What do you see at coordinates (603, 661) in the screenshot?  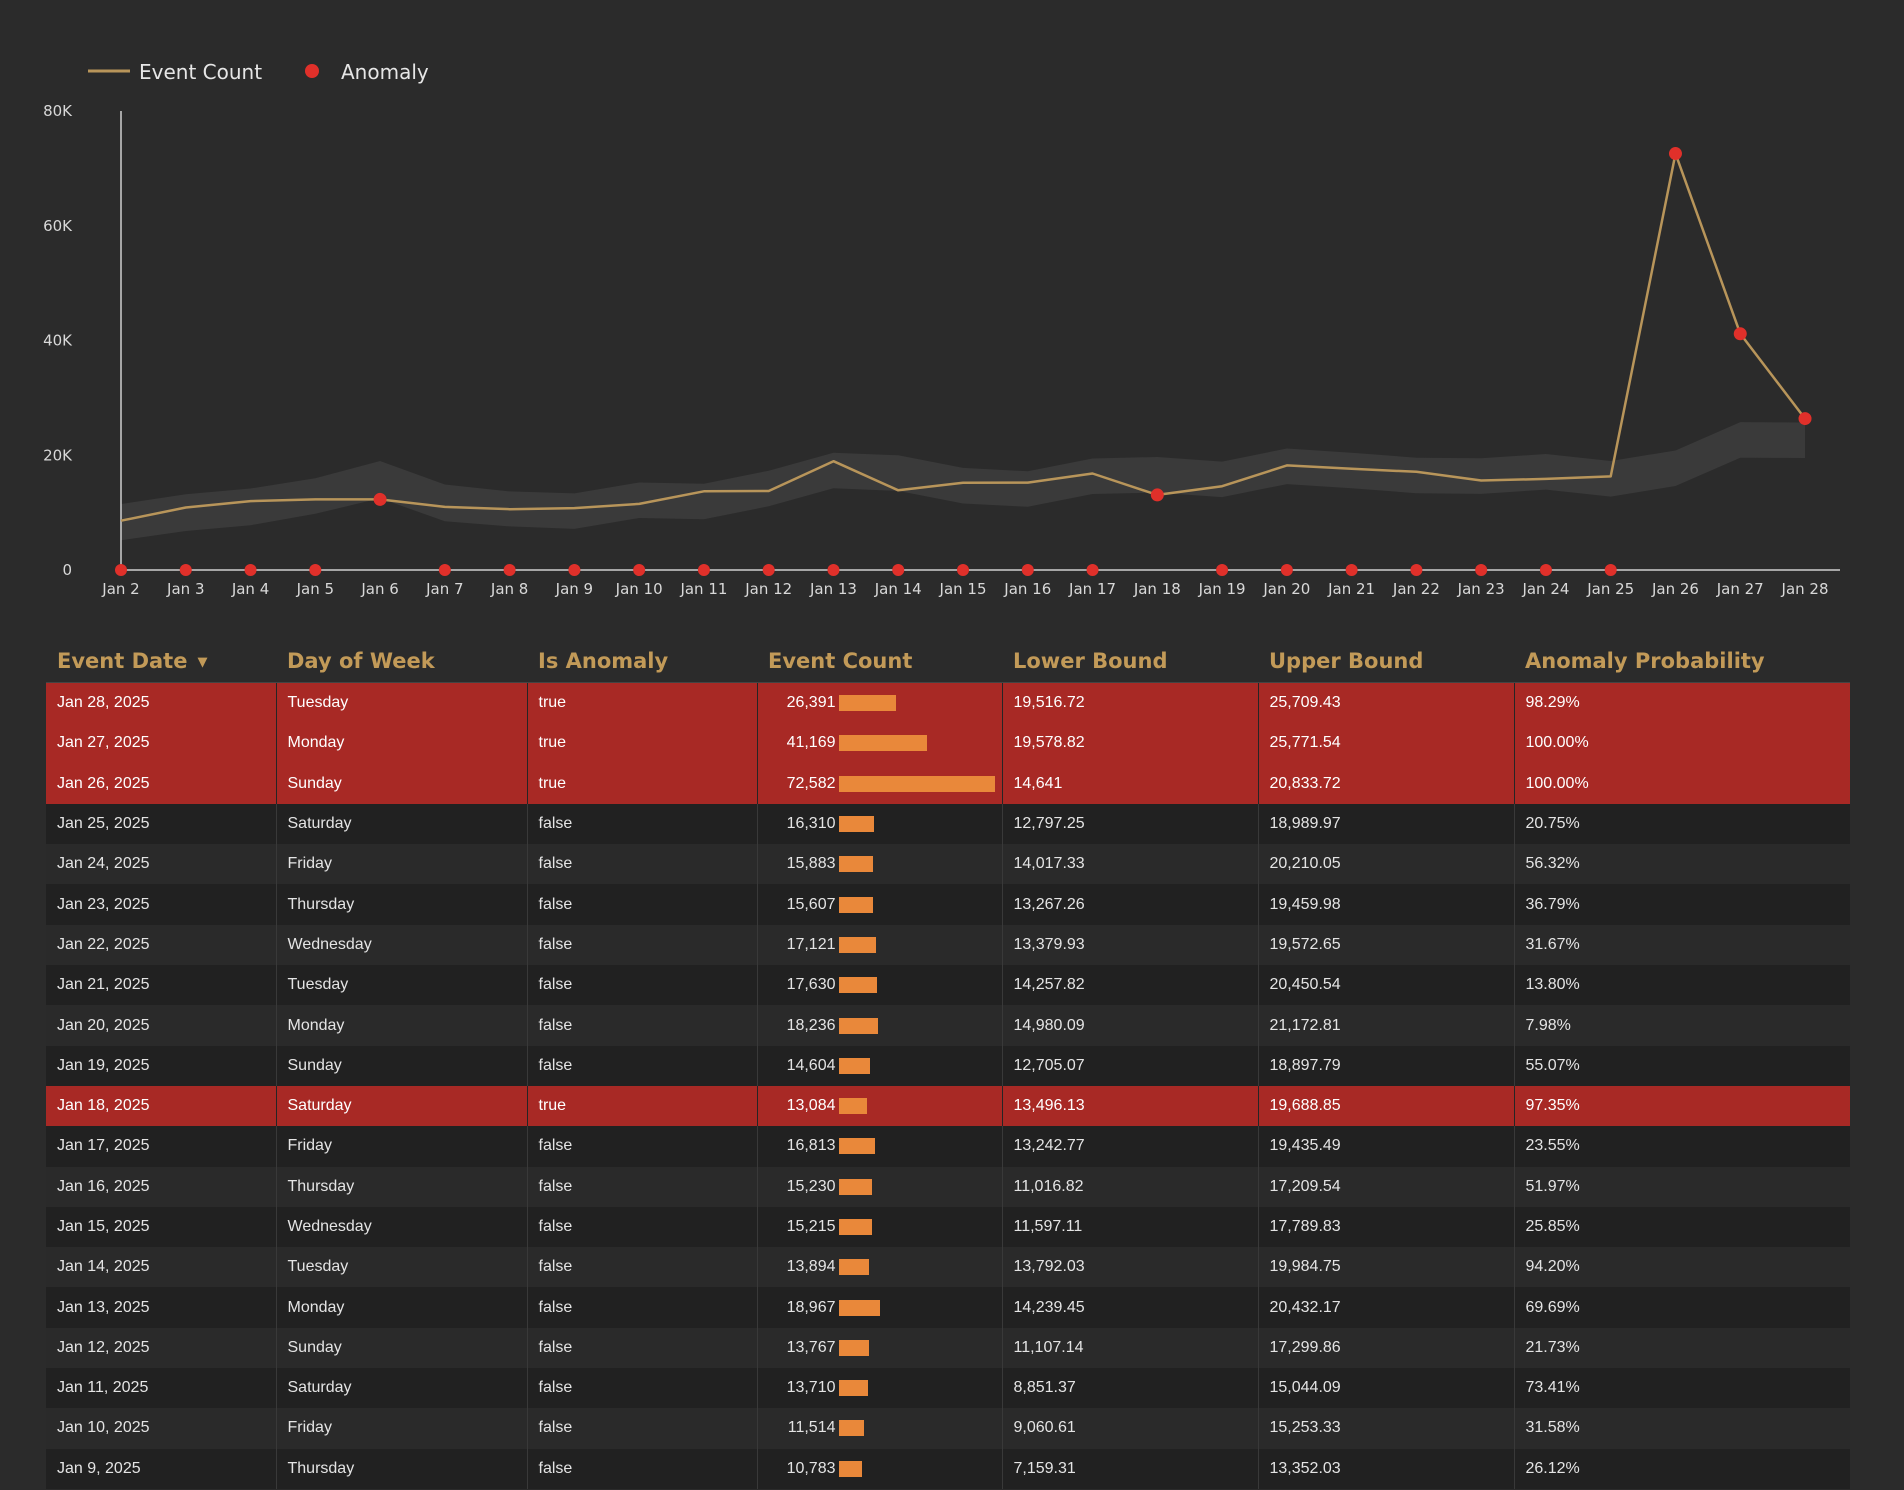 I see `header-label: Is Anomaly` at bounding box center [603, 661].